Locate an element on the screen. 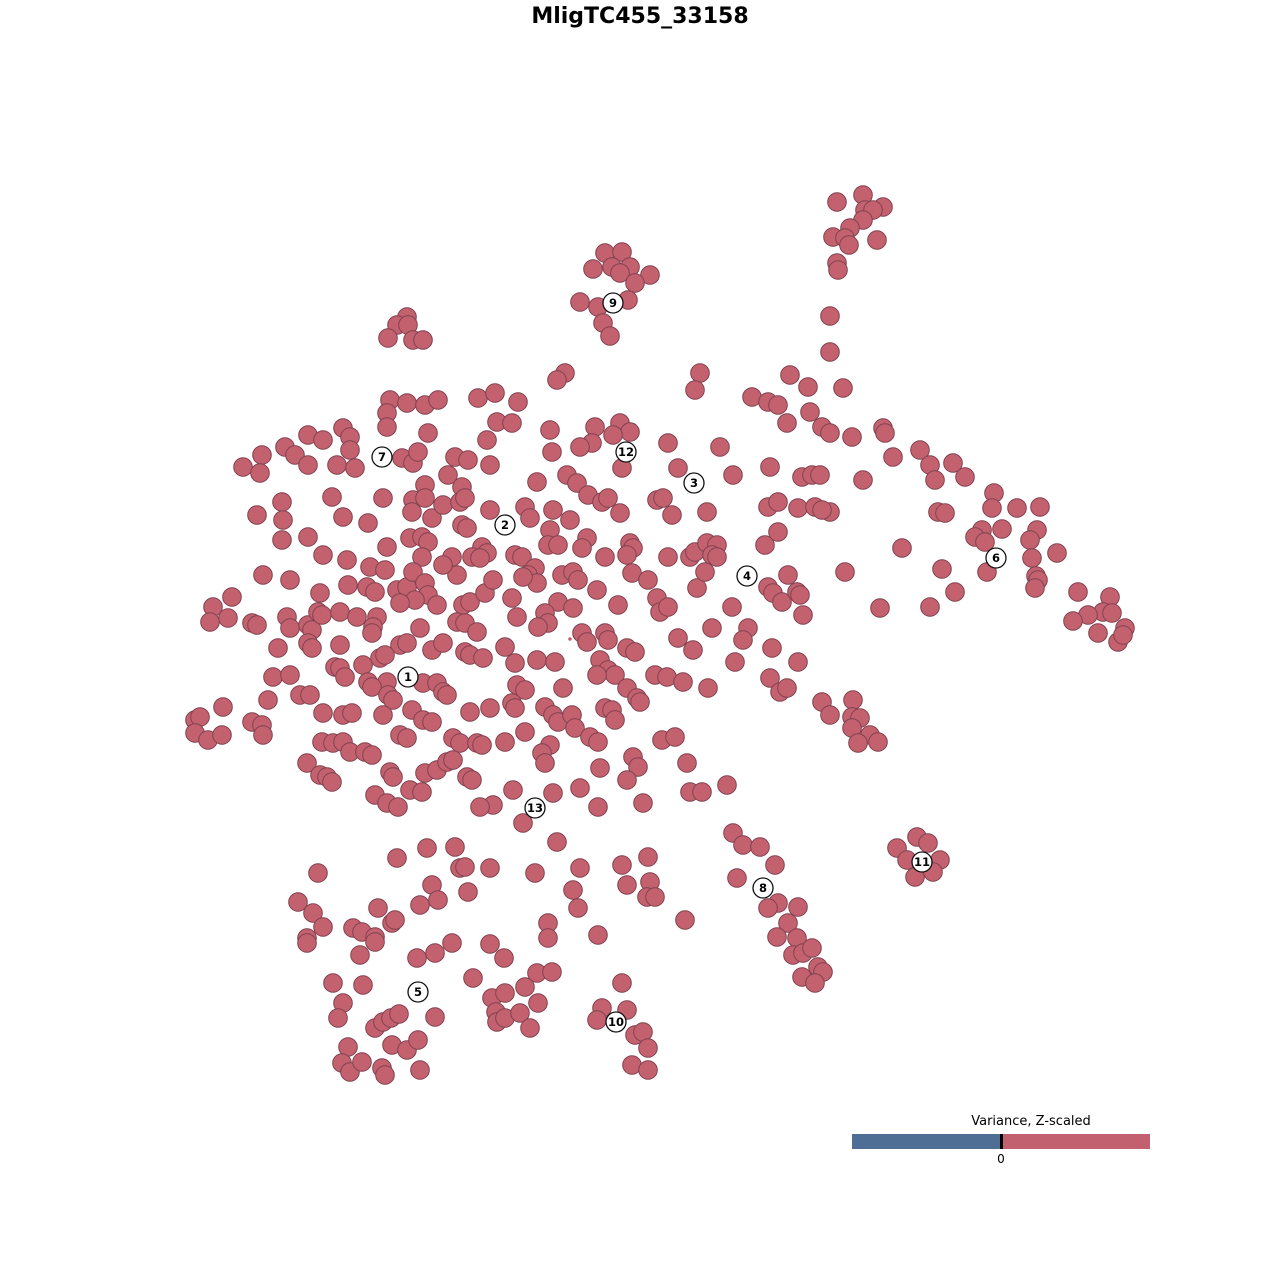 This screenshot has width=1280, height=1280. legend: Variance, Z-scaled 0 is located at coordinates (1001, 1142).